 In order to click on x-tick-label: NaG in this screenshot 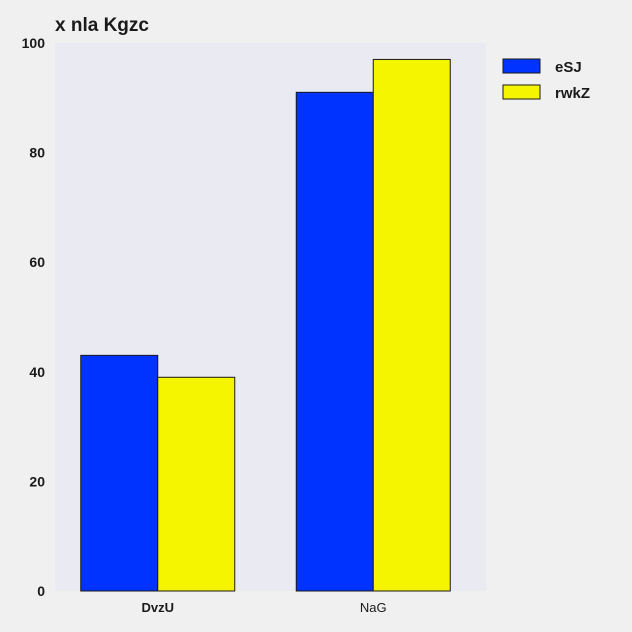, I will do `click(373, 607)`.